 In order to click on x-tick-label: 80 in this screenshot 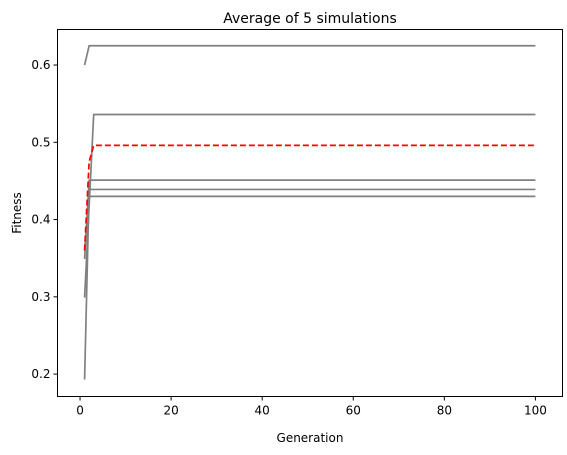, I will do `click(444, 411)`.